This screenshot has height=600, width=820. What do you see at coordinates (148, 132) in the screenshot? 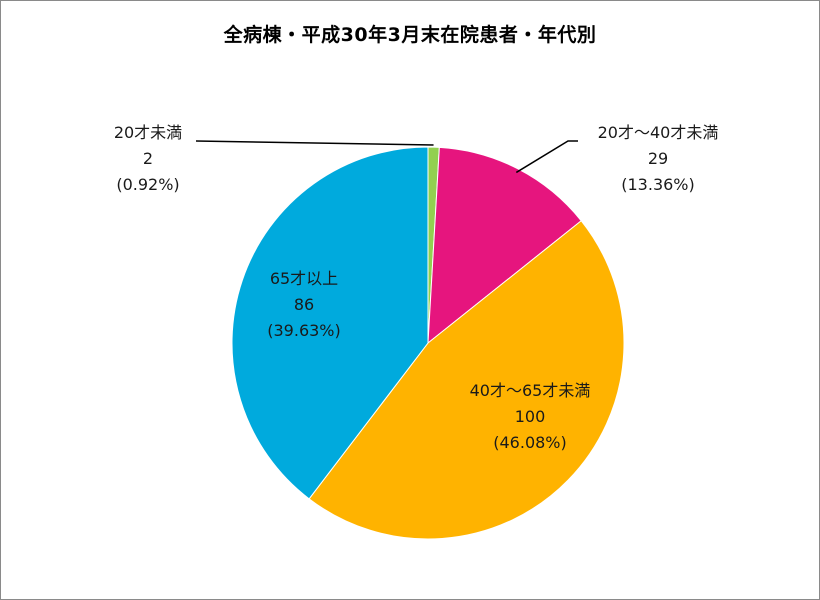
I see `slice-category-label-0: 20才未満` at bounding box center [148, 132].